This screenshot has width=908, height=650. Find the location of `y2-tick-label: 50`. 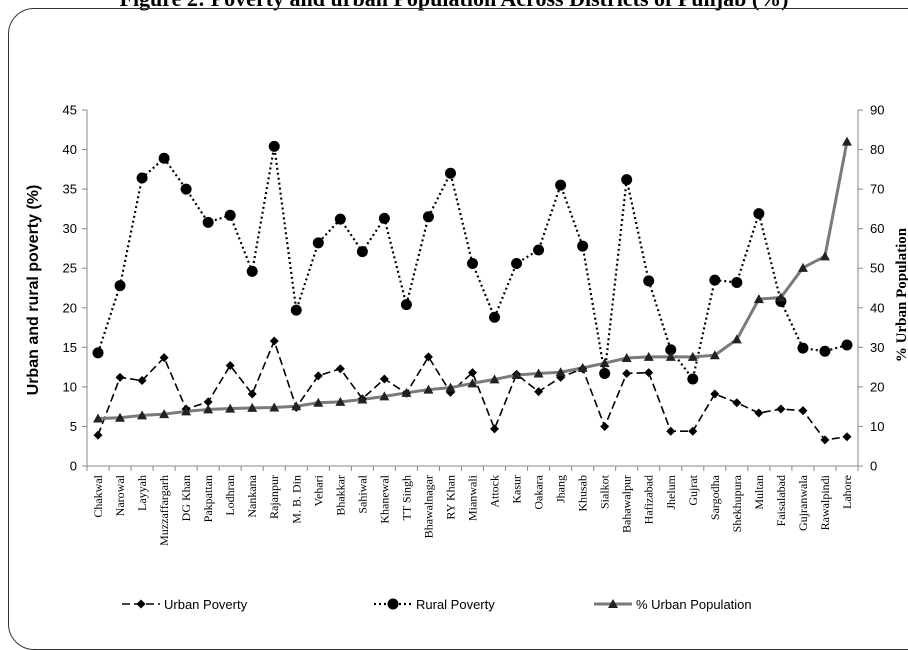

y2-tick-label: 50 is located at coordinates (877, 268).